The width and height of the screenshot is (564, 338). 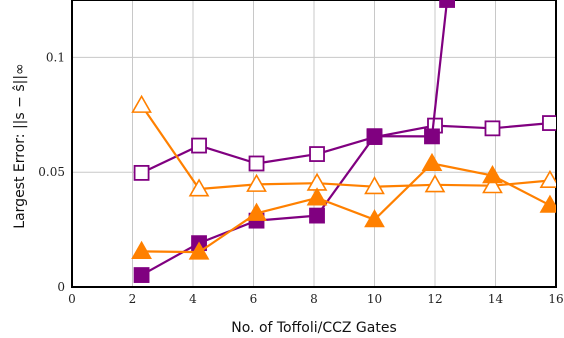 What do you see at coordinates (496, 299) in the screenshot?
I see `x-tick-label: 14` at bounding box center [496, 299].